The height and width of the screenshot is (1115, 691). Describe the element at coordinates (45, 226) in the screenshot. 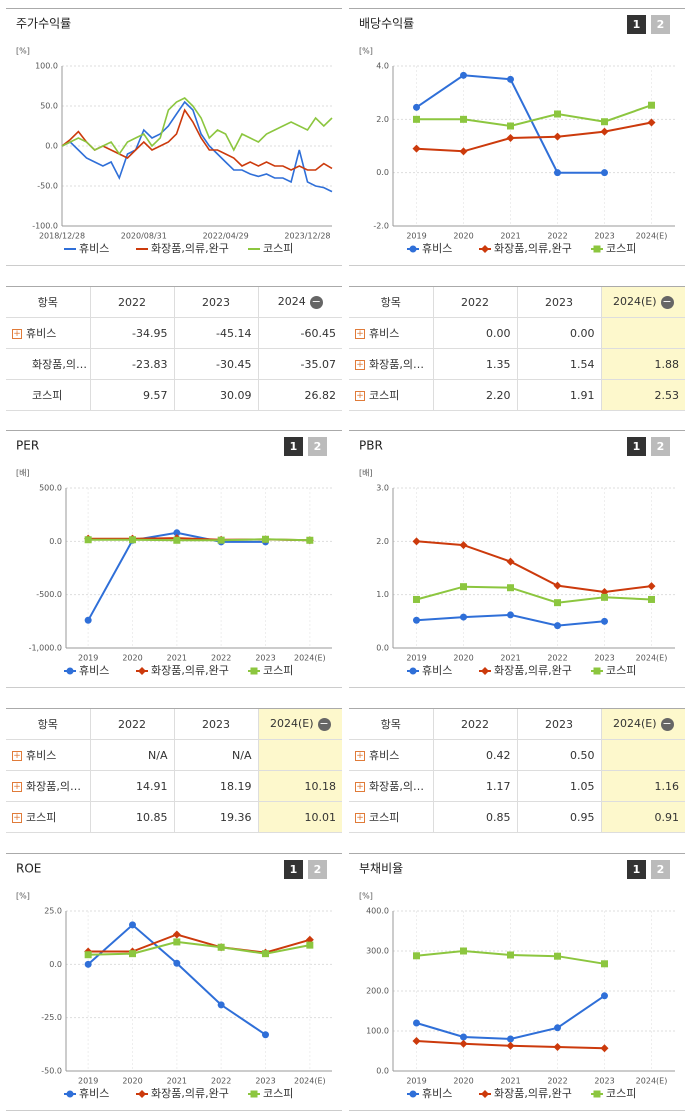

I see `y-tick-label: -100.0` at that location.